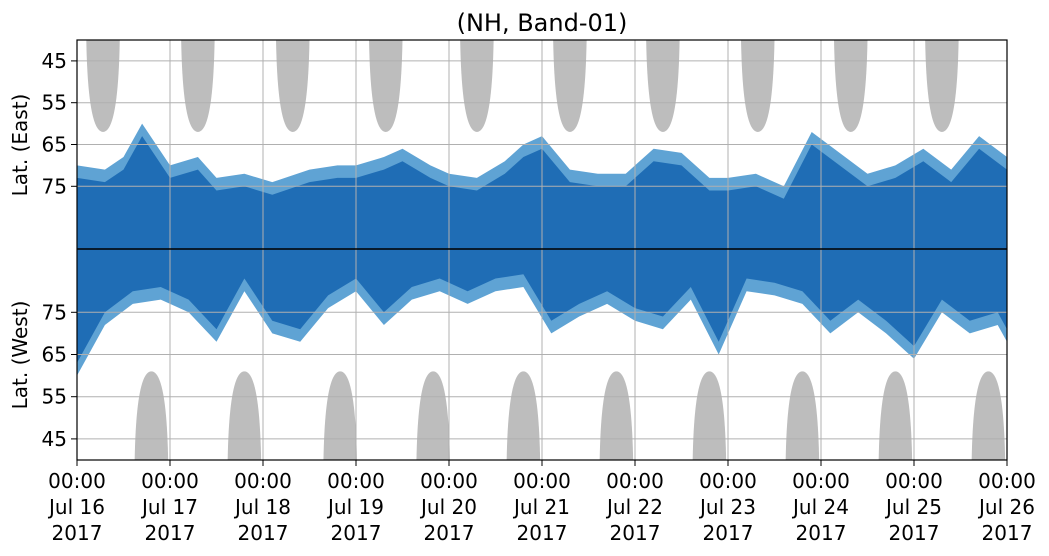  What do you see at coordinates (59, 250) in the screenshot?
I see `y-axis: 45 55 65 75 75 65 55 45` at bounding box center [59, 250].